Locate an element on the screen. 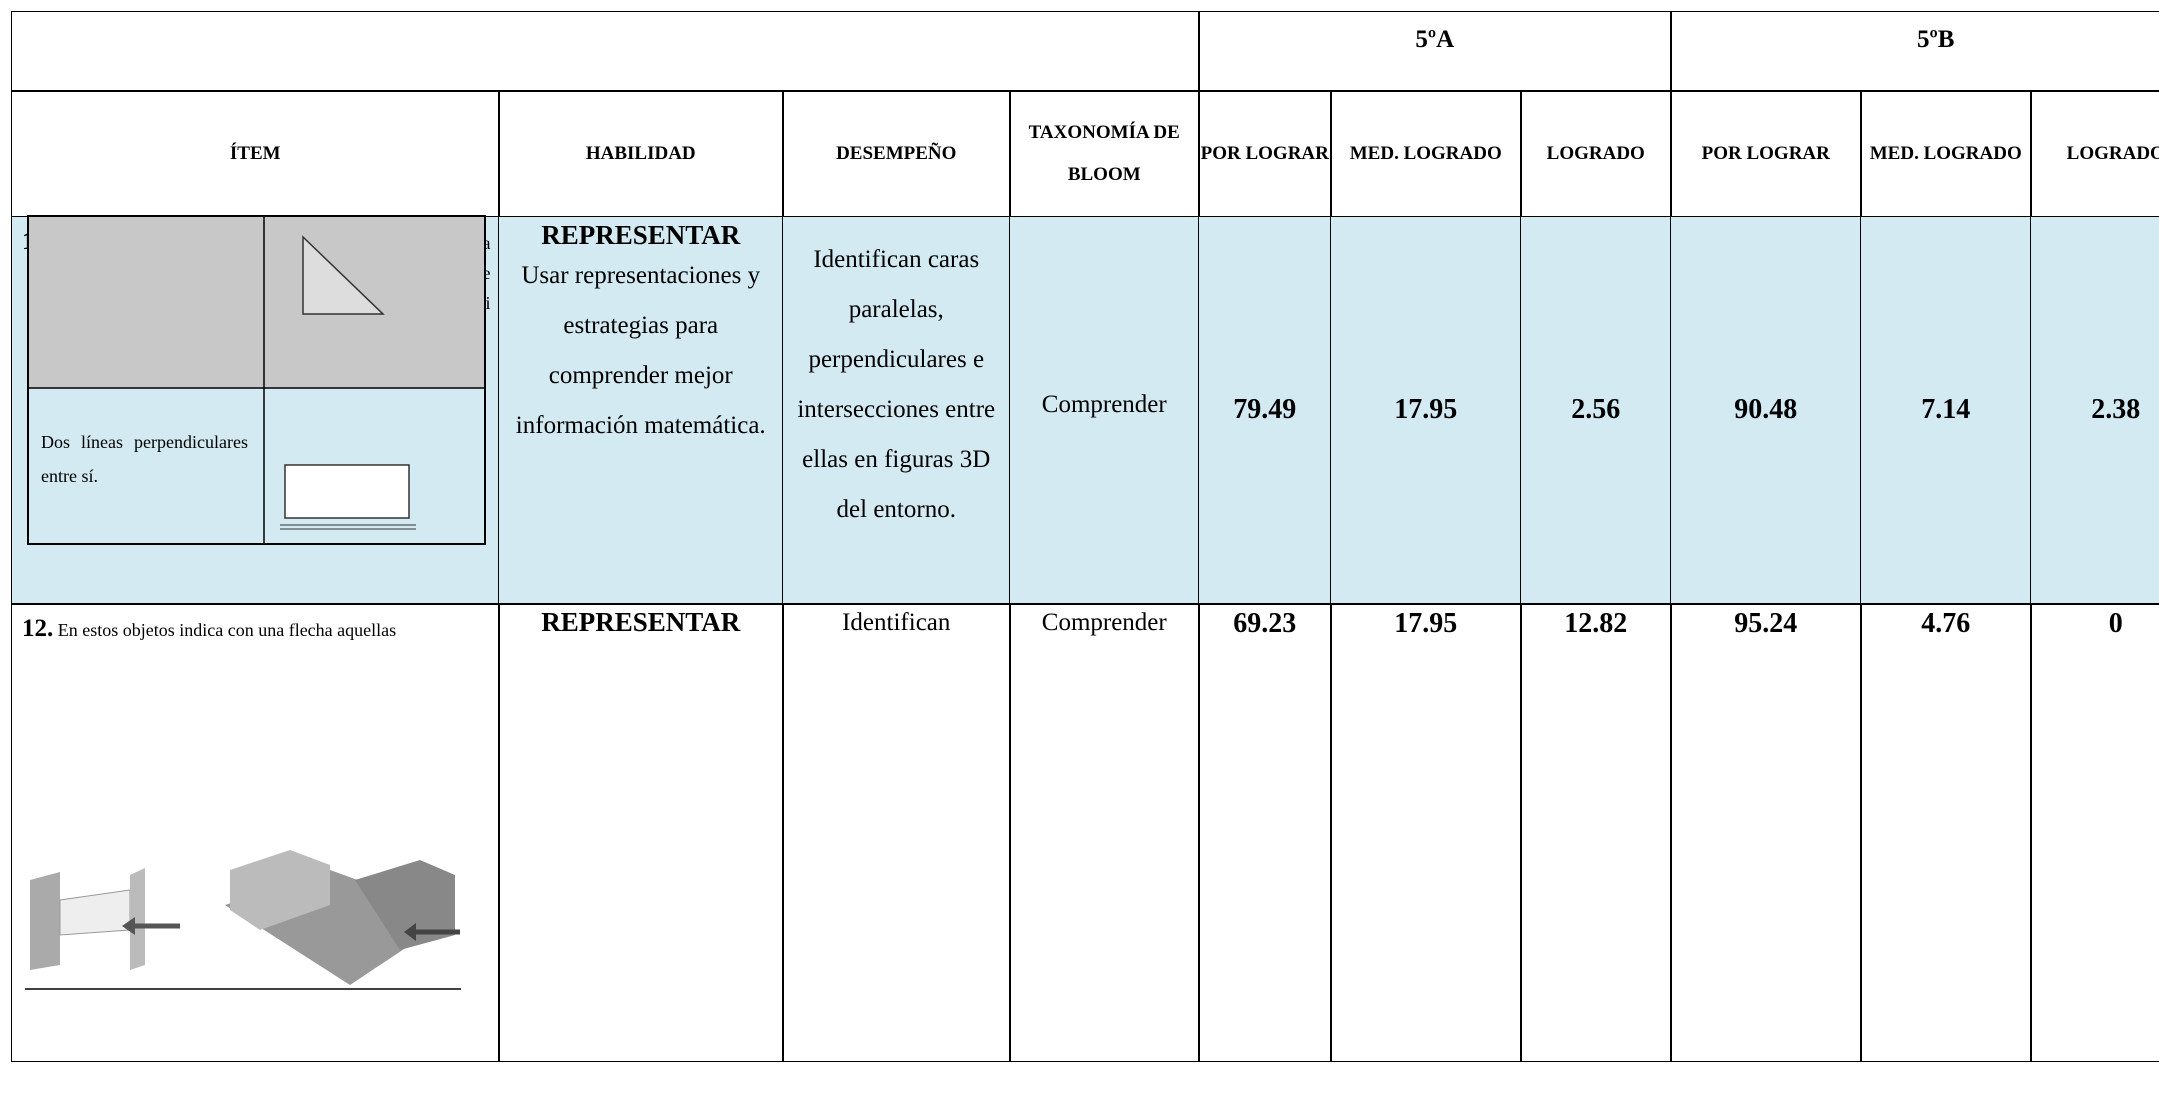 The width and height of the screenshot is (2159, 1106). percent-cell: 69.23 is located at coordinates (1265, 832).